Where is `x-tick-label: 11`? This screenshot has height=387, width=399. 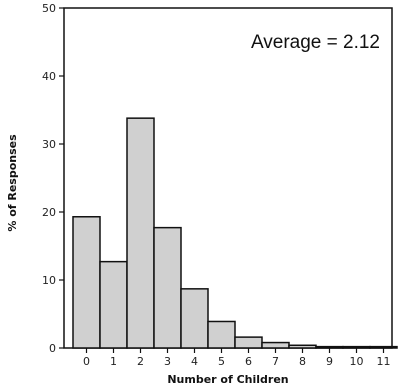
x-tick-label: 11 is located at coordinates (384, 361).